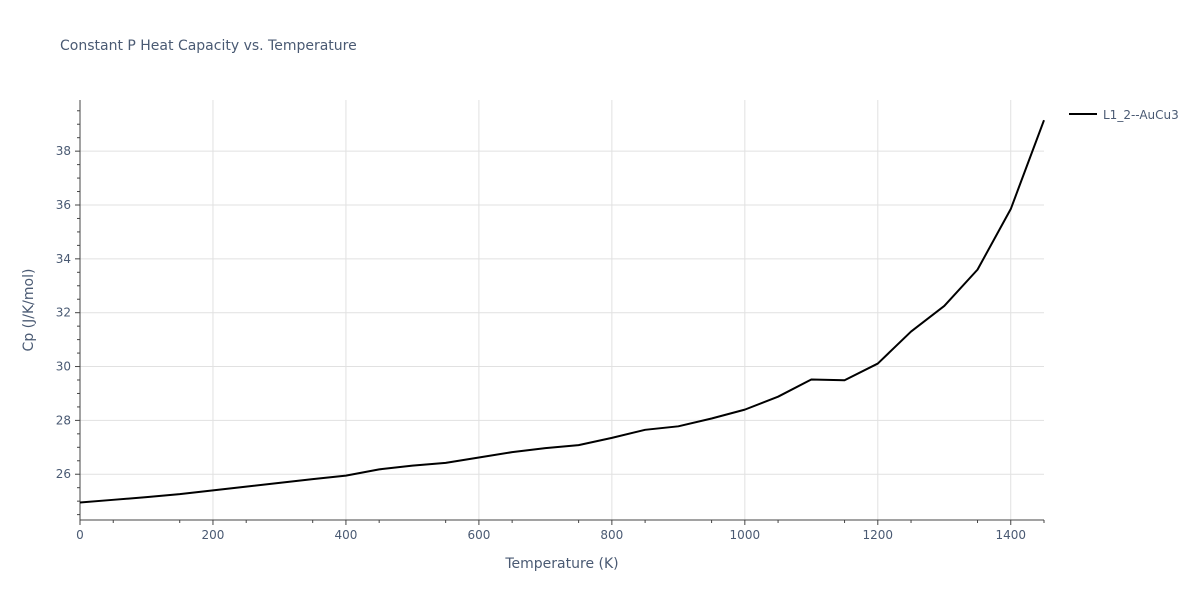 The height and width of the screenshot is (604, 1200). What do you see at coordinates (561, 564) in the screenshot?
I see `x-axis-title: Temperature (K)` at bounding box center [561, 564].